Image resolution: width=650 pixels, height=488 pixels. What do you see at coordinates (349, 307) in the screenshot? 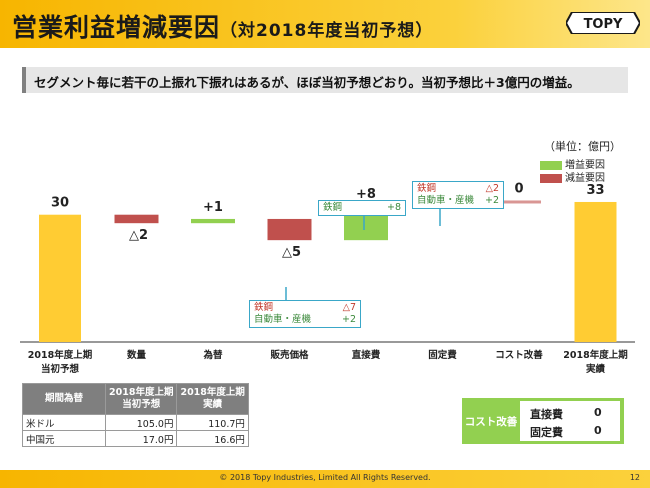
I see `callout-price-row-value: △7` at bounding box center [349, 307].